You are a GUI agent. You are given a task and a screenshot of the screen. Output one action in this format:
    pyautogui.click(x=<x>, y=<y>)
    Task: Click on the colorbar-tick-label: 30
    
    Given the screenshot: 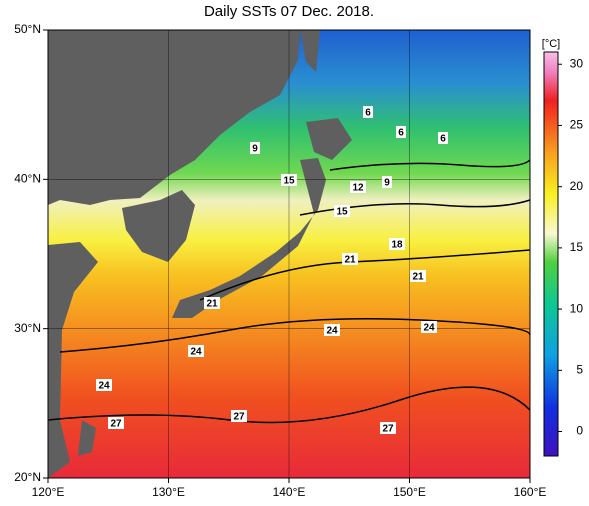 What is the action you would take?
    pyautogui.click(x=577, y=63)
    